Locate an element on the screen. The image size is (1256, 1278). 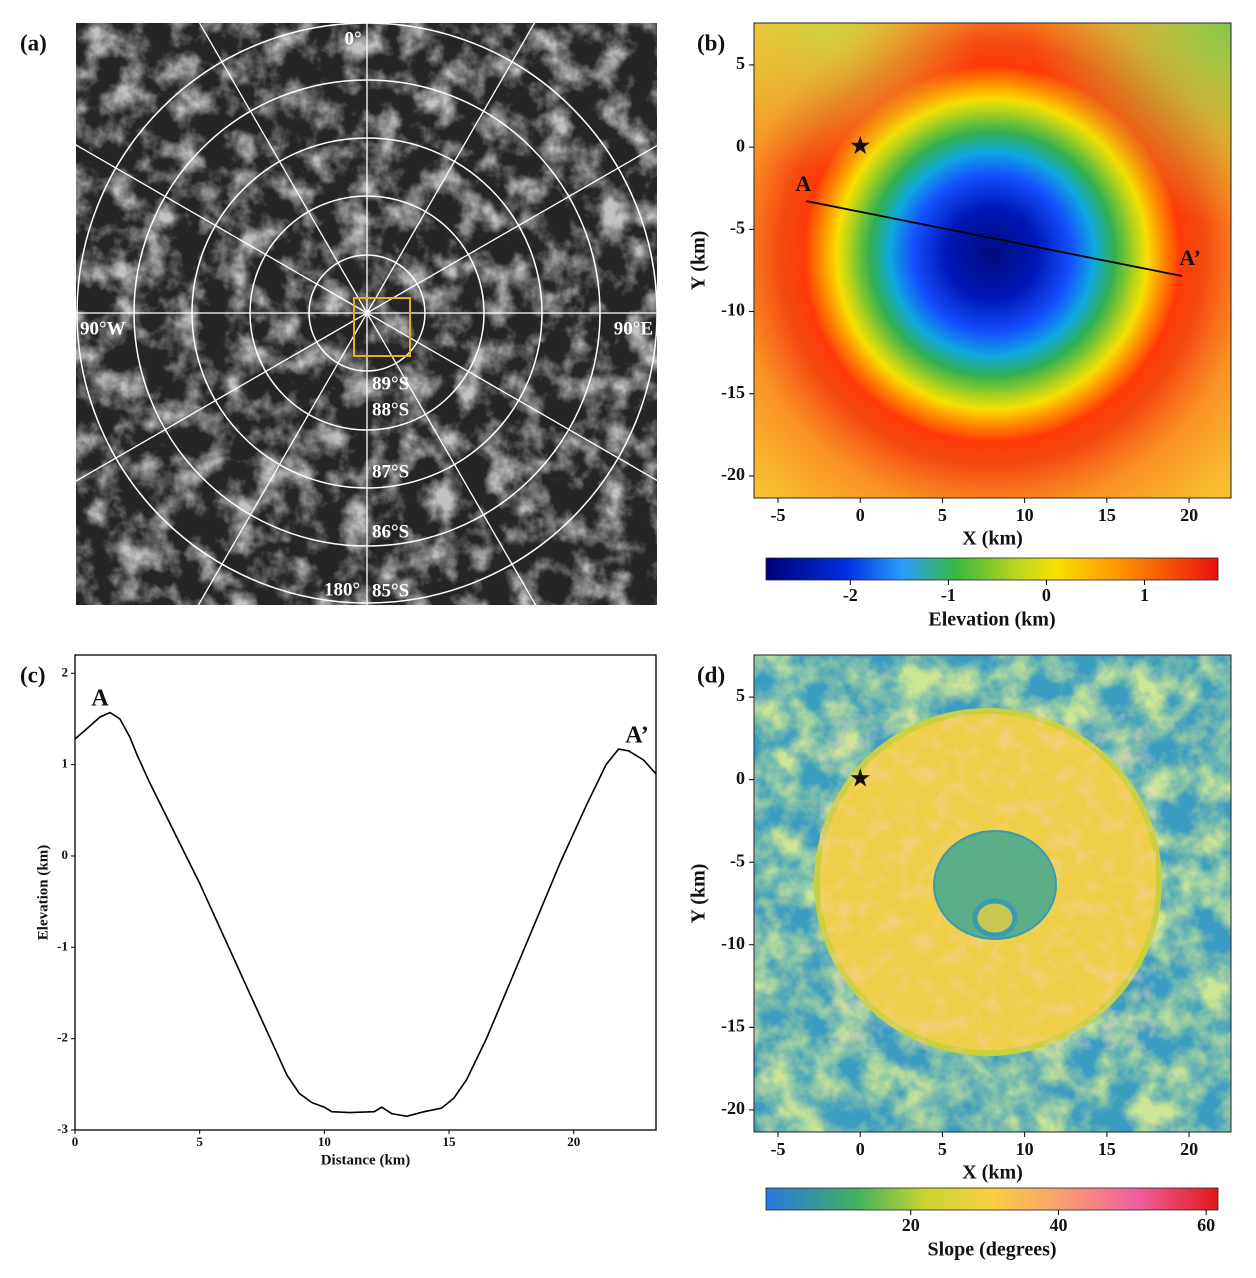
profile-start-label: A is located at coordinates (803, 183).